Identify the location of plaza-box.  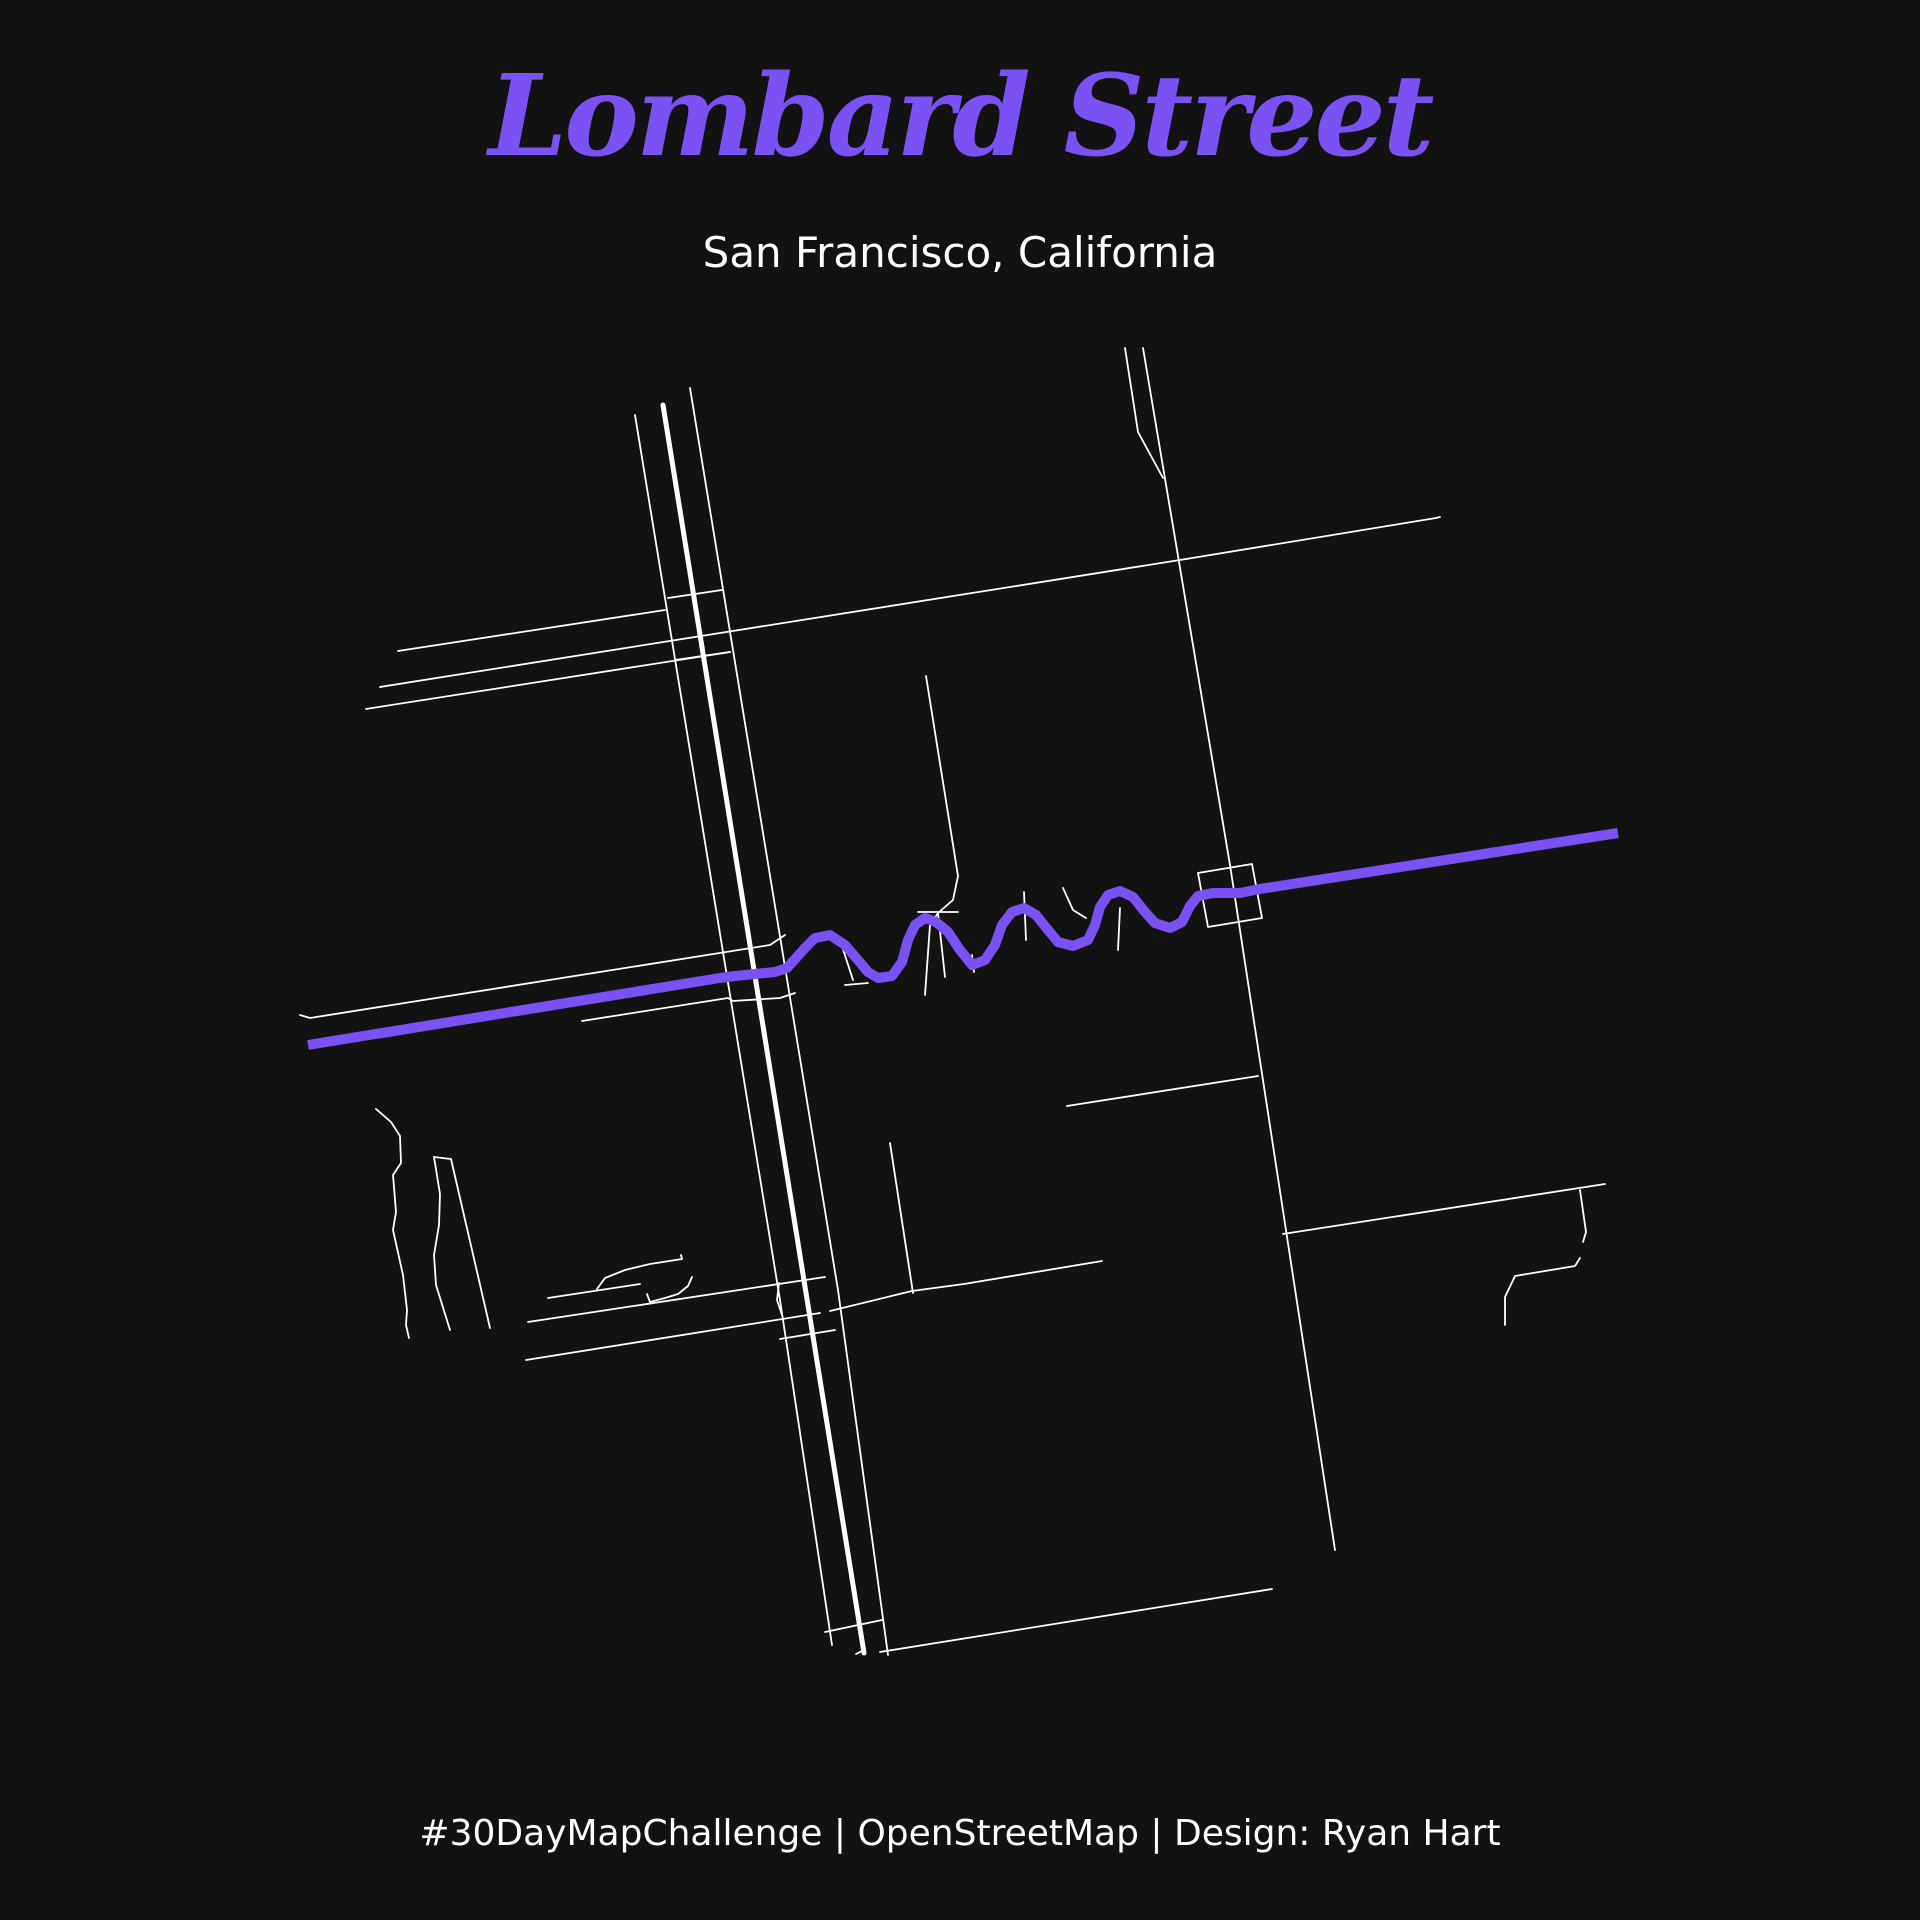
(1230, 895).